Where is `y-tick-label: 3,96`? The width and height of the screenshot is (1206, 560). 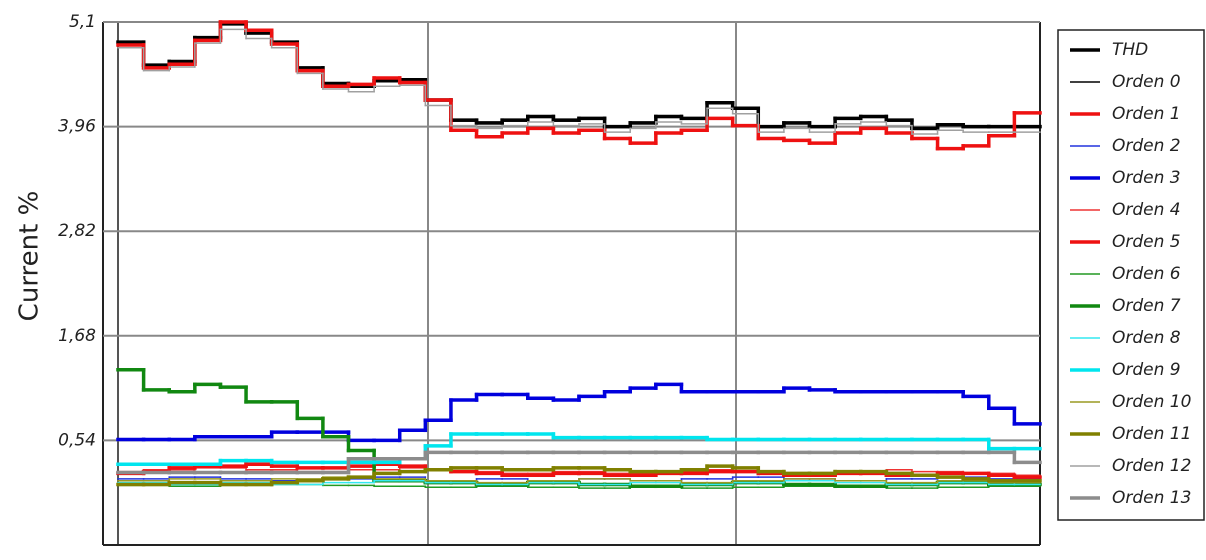 y-tick-label: 3,96 is located at coordinates (77, 127).